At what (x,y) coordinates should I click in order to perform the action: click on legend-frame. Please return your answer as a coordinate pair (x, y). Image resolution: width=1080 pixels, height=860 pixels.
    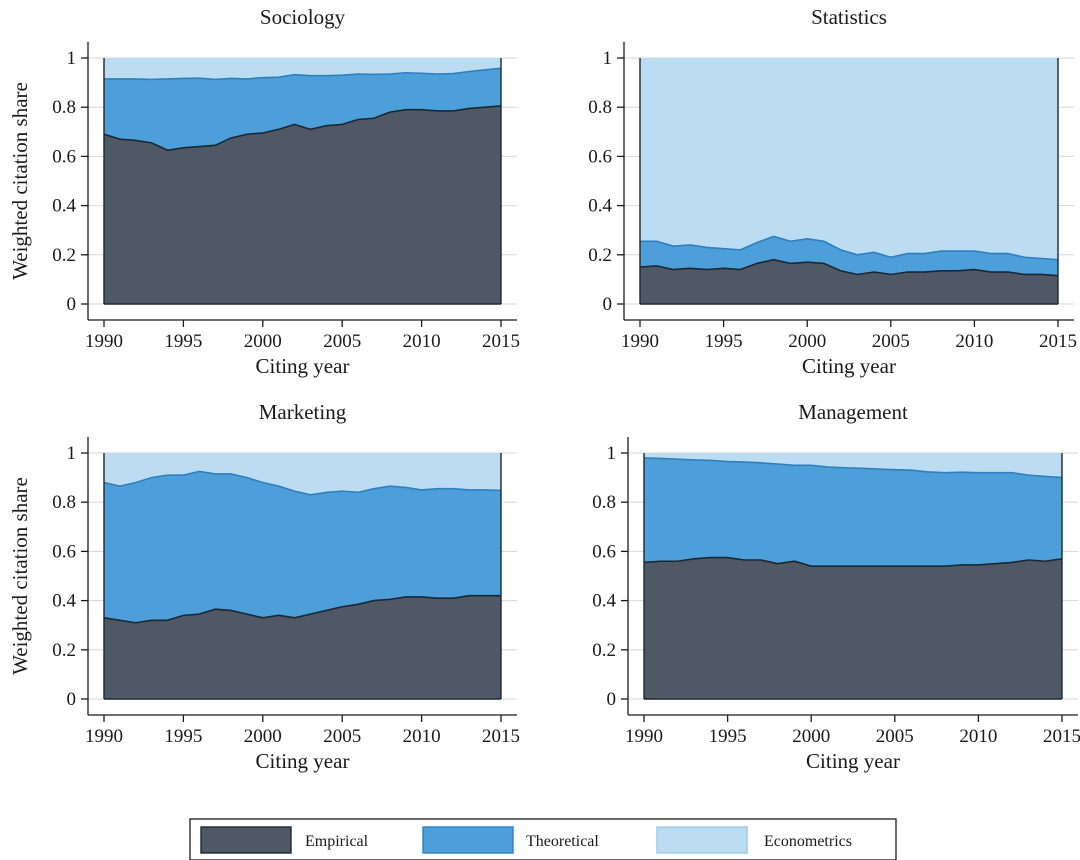
    Looking at the image, I should click on (543, 839).